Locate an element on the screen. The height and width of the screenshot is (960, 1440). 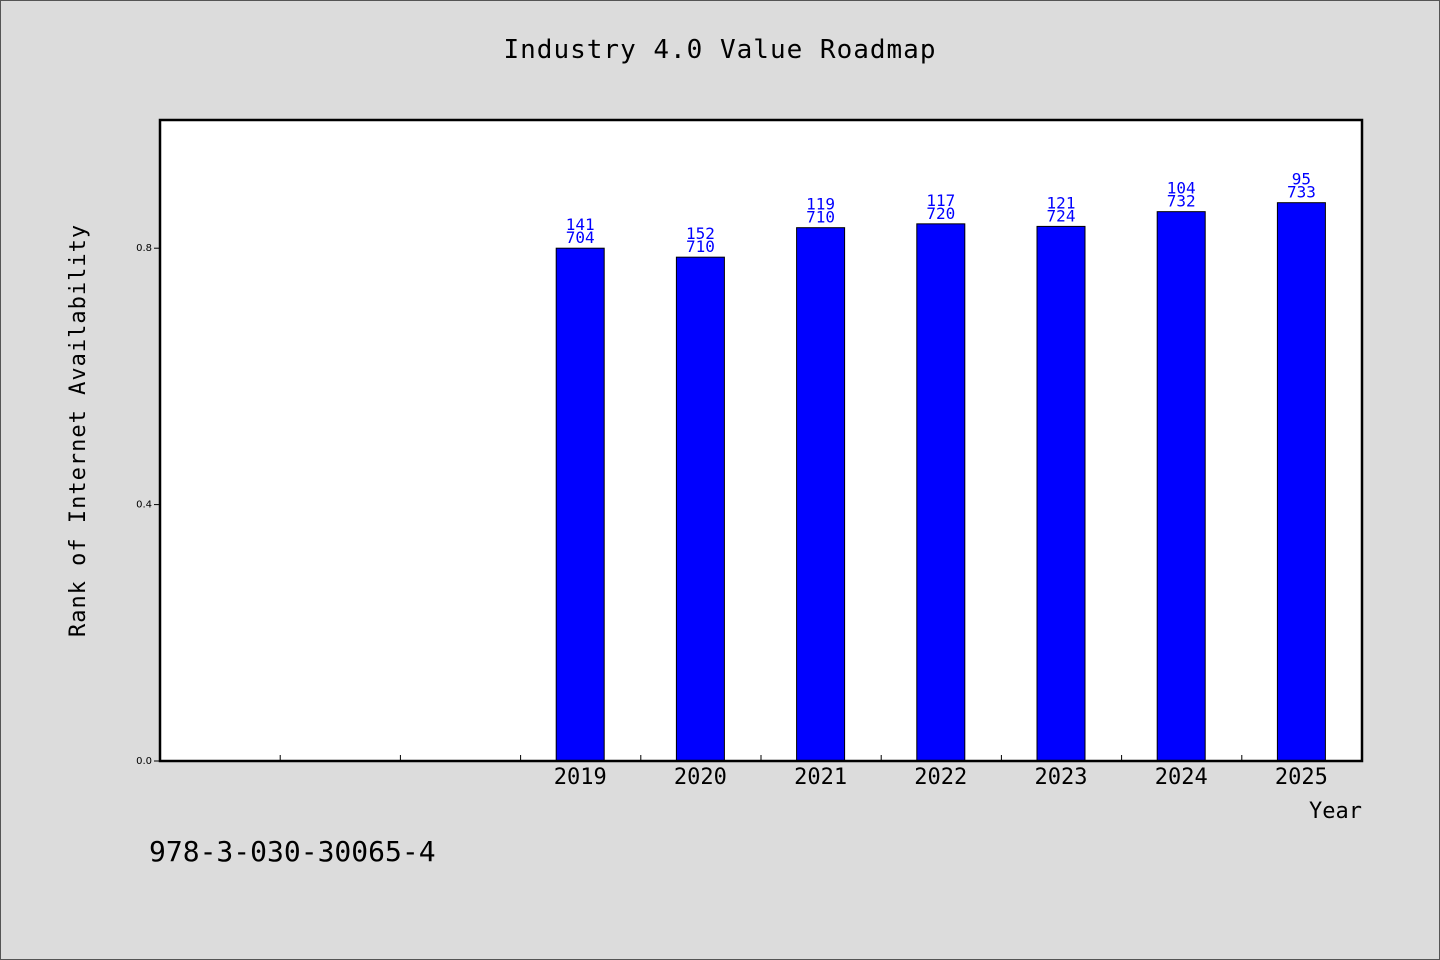
x-tick-label: 2021 is located at coordinates (820, 777).